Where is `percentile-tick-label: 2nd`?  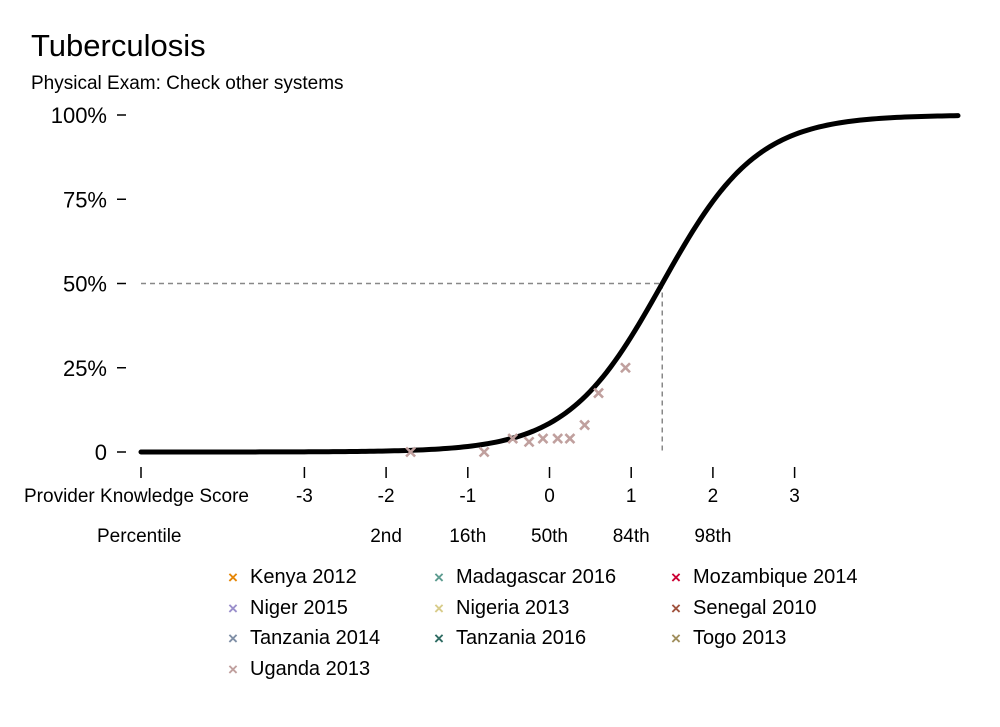
percentile-tick-label: 2nd is located at coordinates (386, 536).